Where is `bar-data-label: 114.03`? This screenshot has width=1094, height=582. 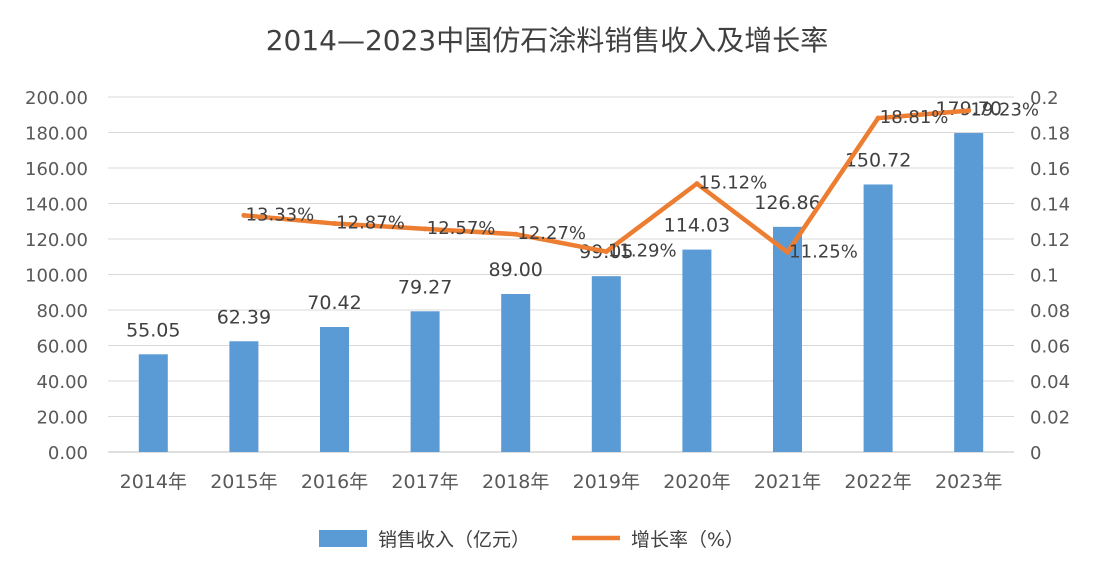 bar-data-label: 114.03 is located at coordinates (697, 226).